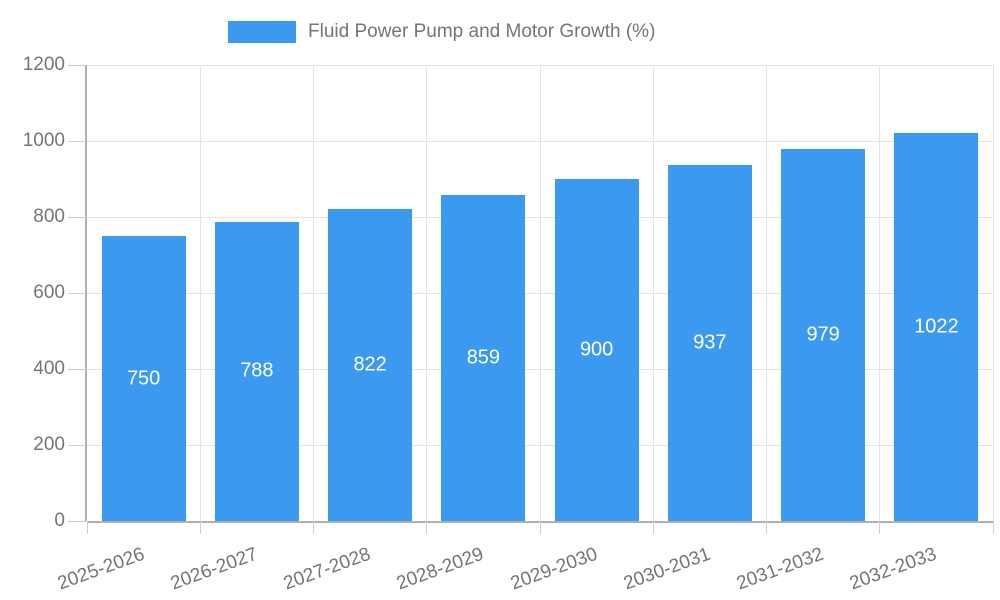 The width and height of the screenshot is (1000, 600). I want to click on bar-value-label: 750, so click(143, 378).